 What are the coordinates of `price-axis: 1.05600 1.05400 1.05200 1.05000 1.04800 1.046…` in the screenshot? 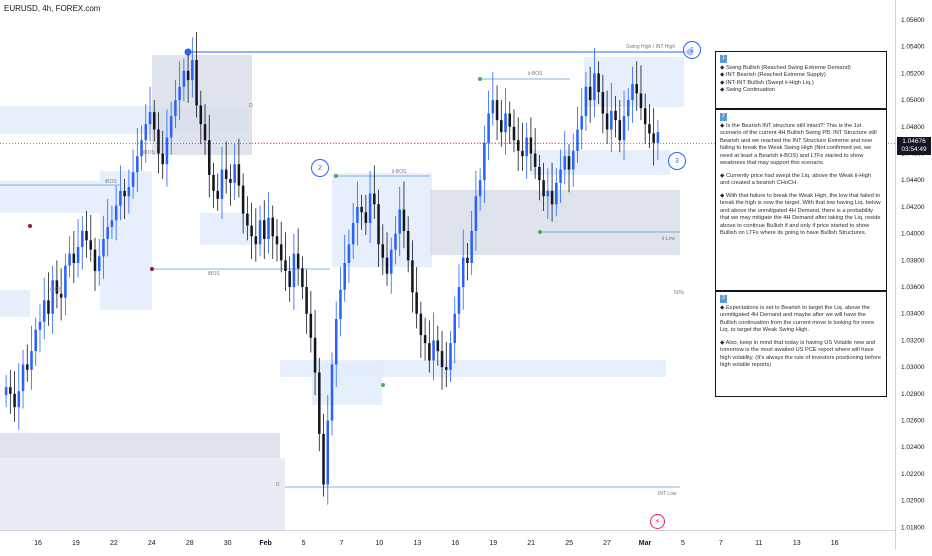 It's located at (913, 275).